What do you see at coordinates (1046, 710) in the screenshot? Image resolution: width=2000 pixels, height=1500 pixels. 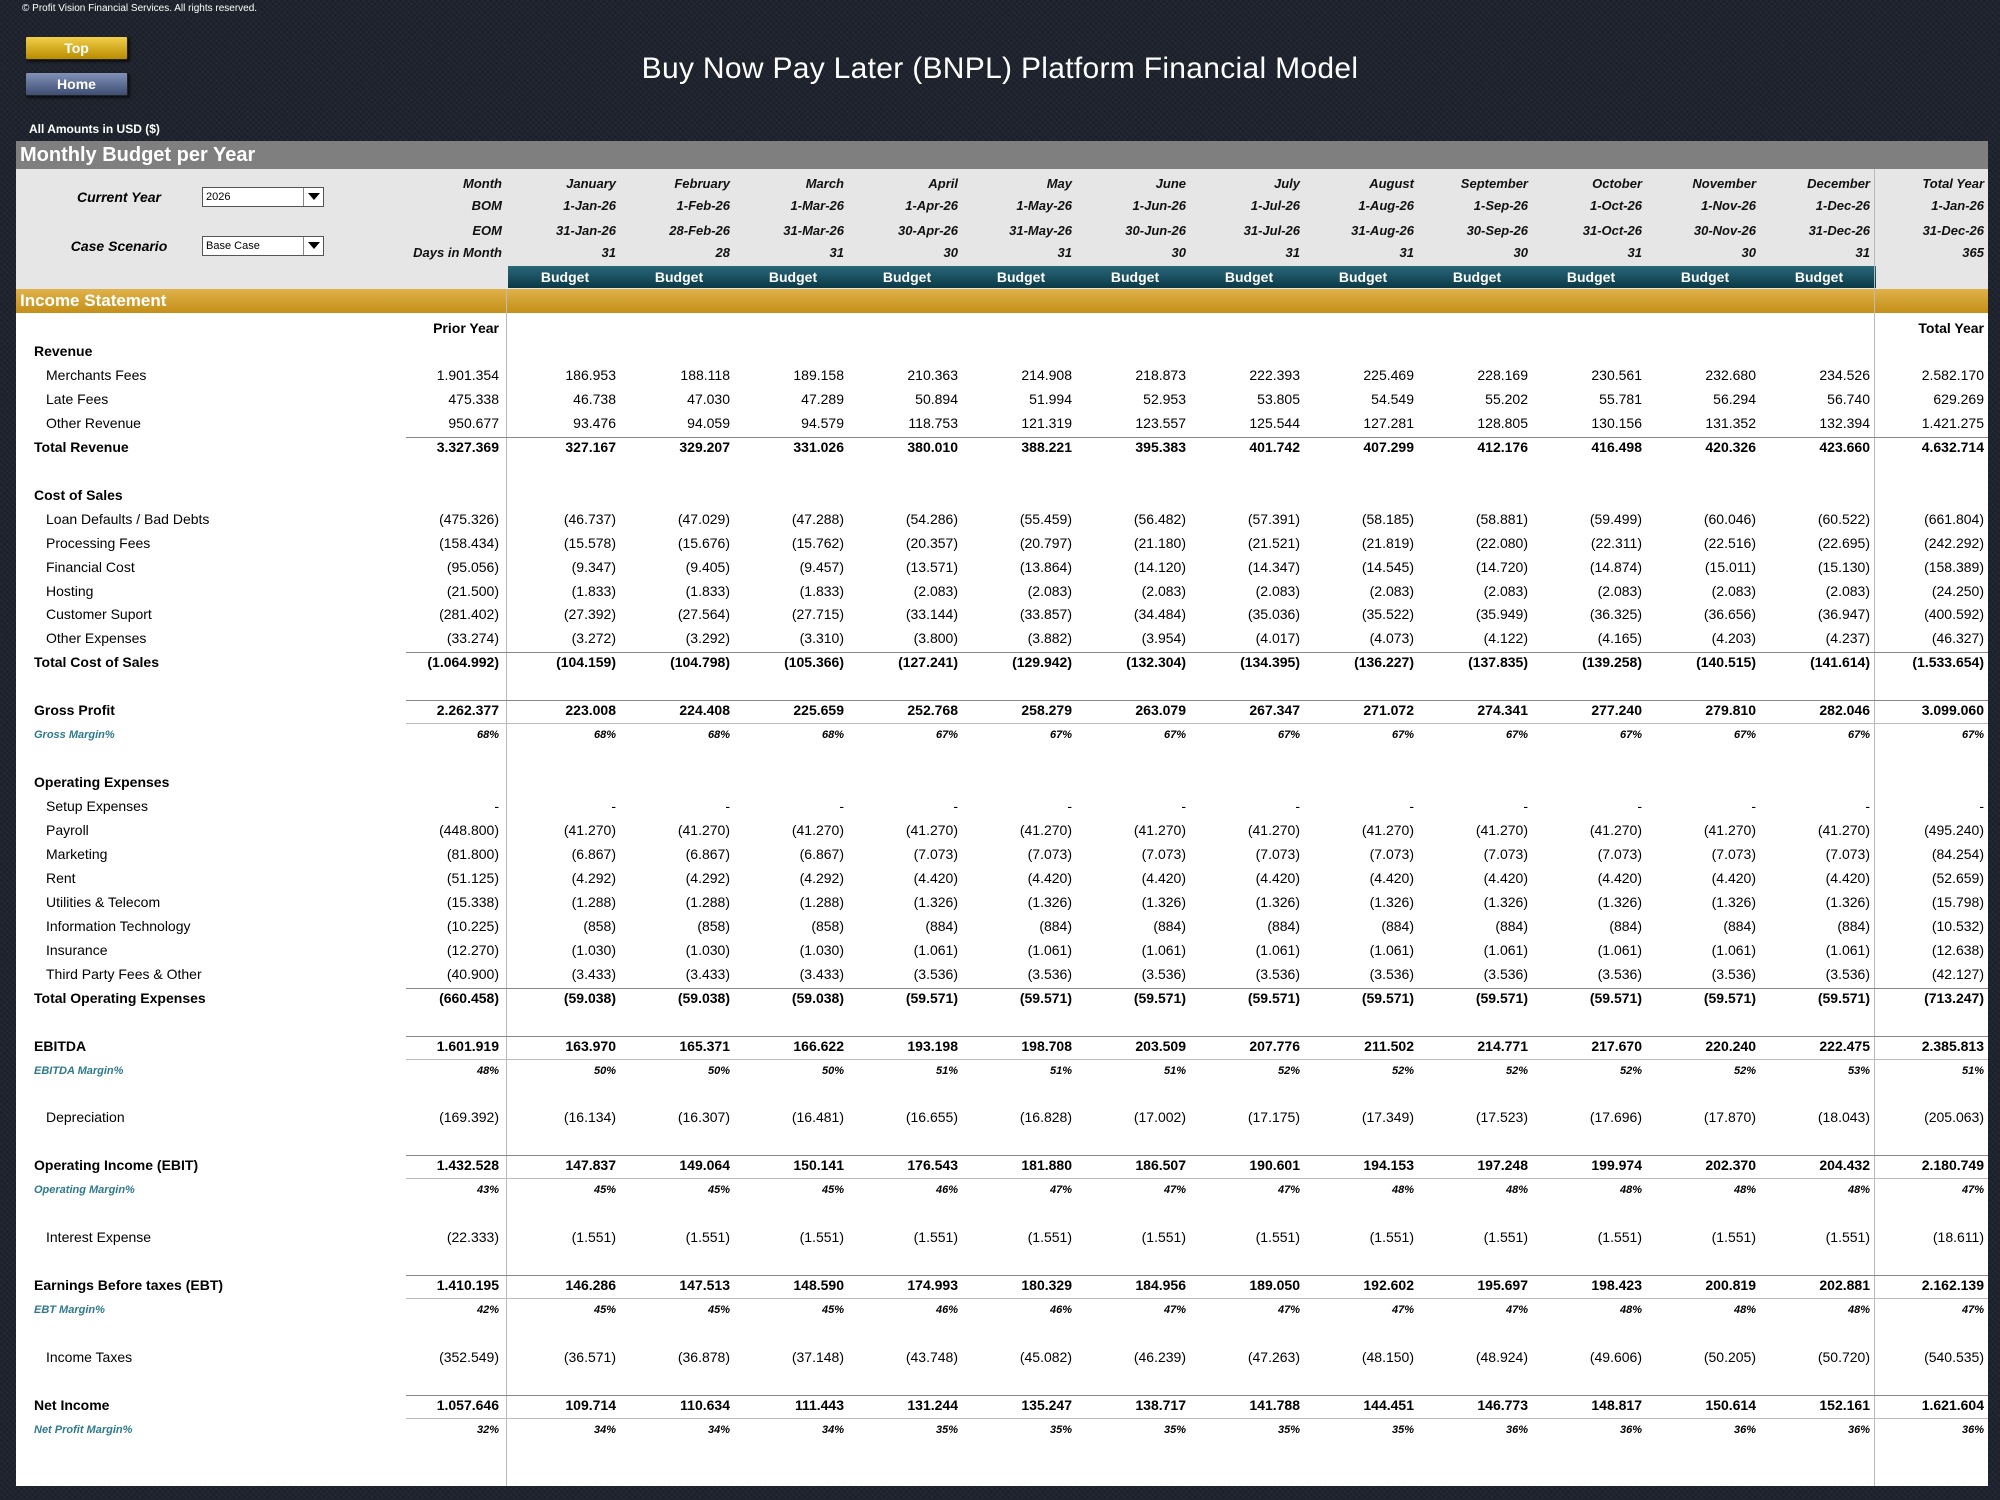 I see `value-cell: 258.279` at bounding box center [1046, 710].